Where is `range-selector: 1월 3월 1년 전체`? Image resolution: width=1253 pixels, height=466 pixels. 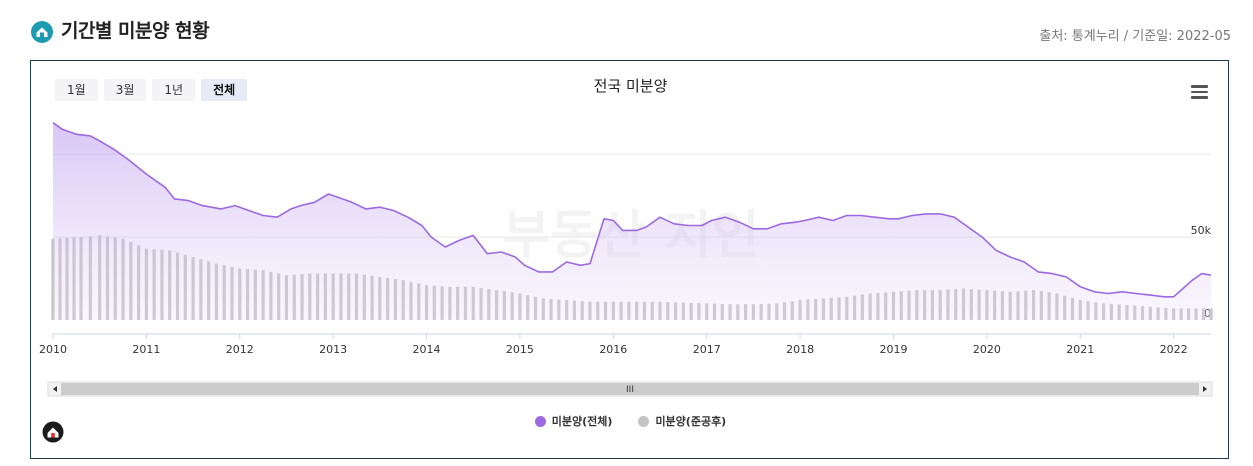
range-selector: 1월 3월 1년 전체 is located at coordinates (151, 90).